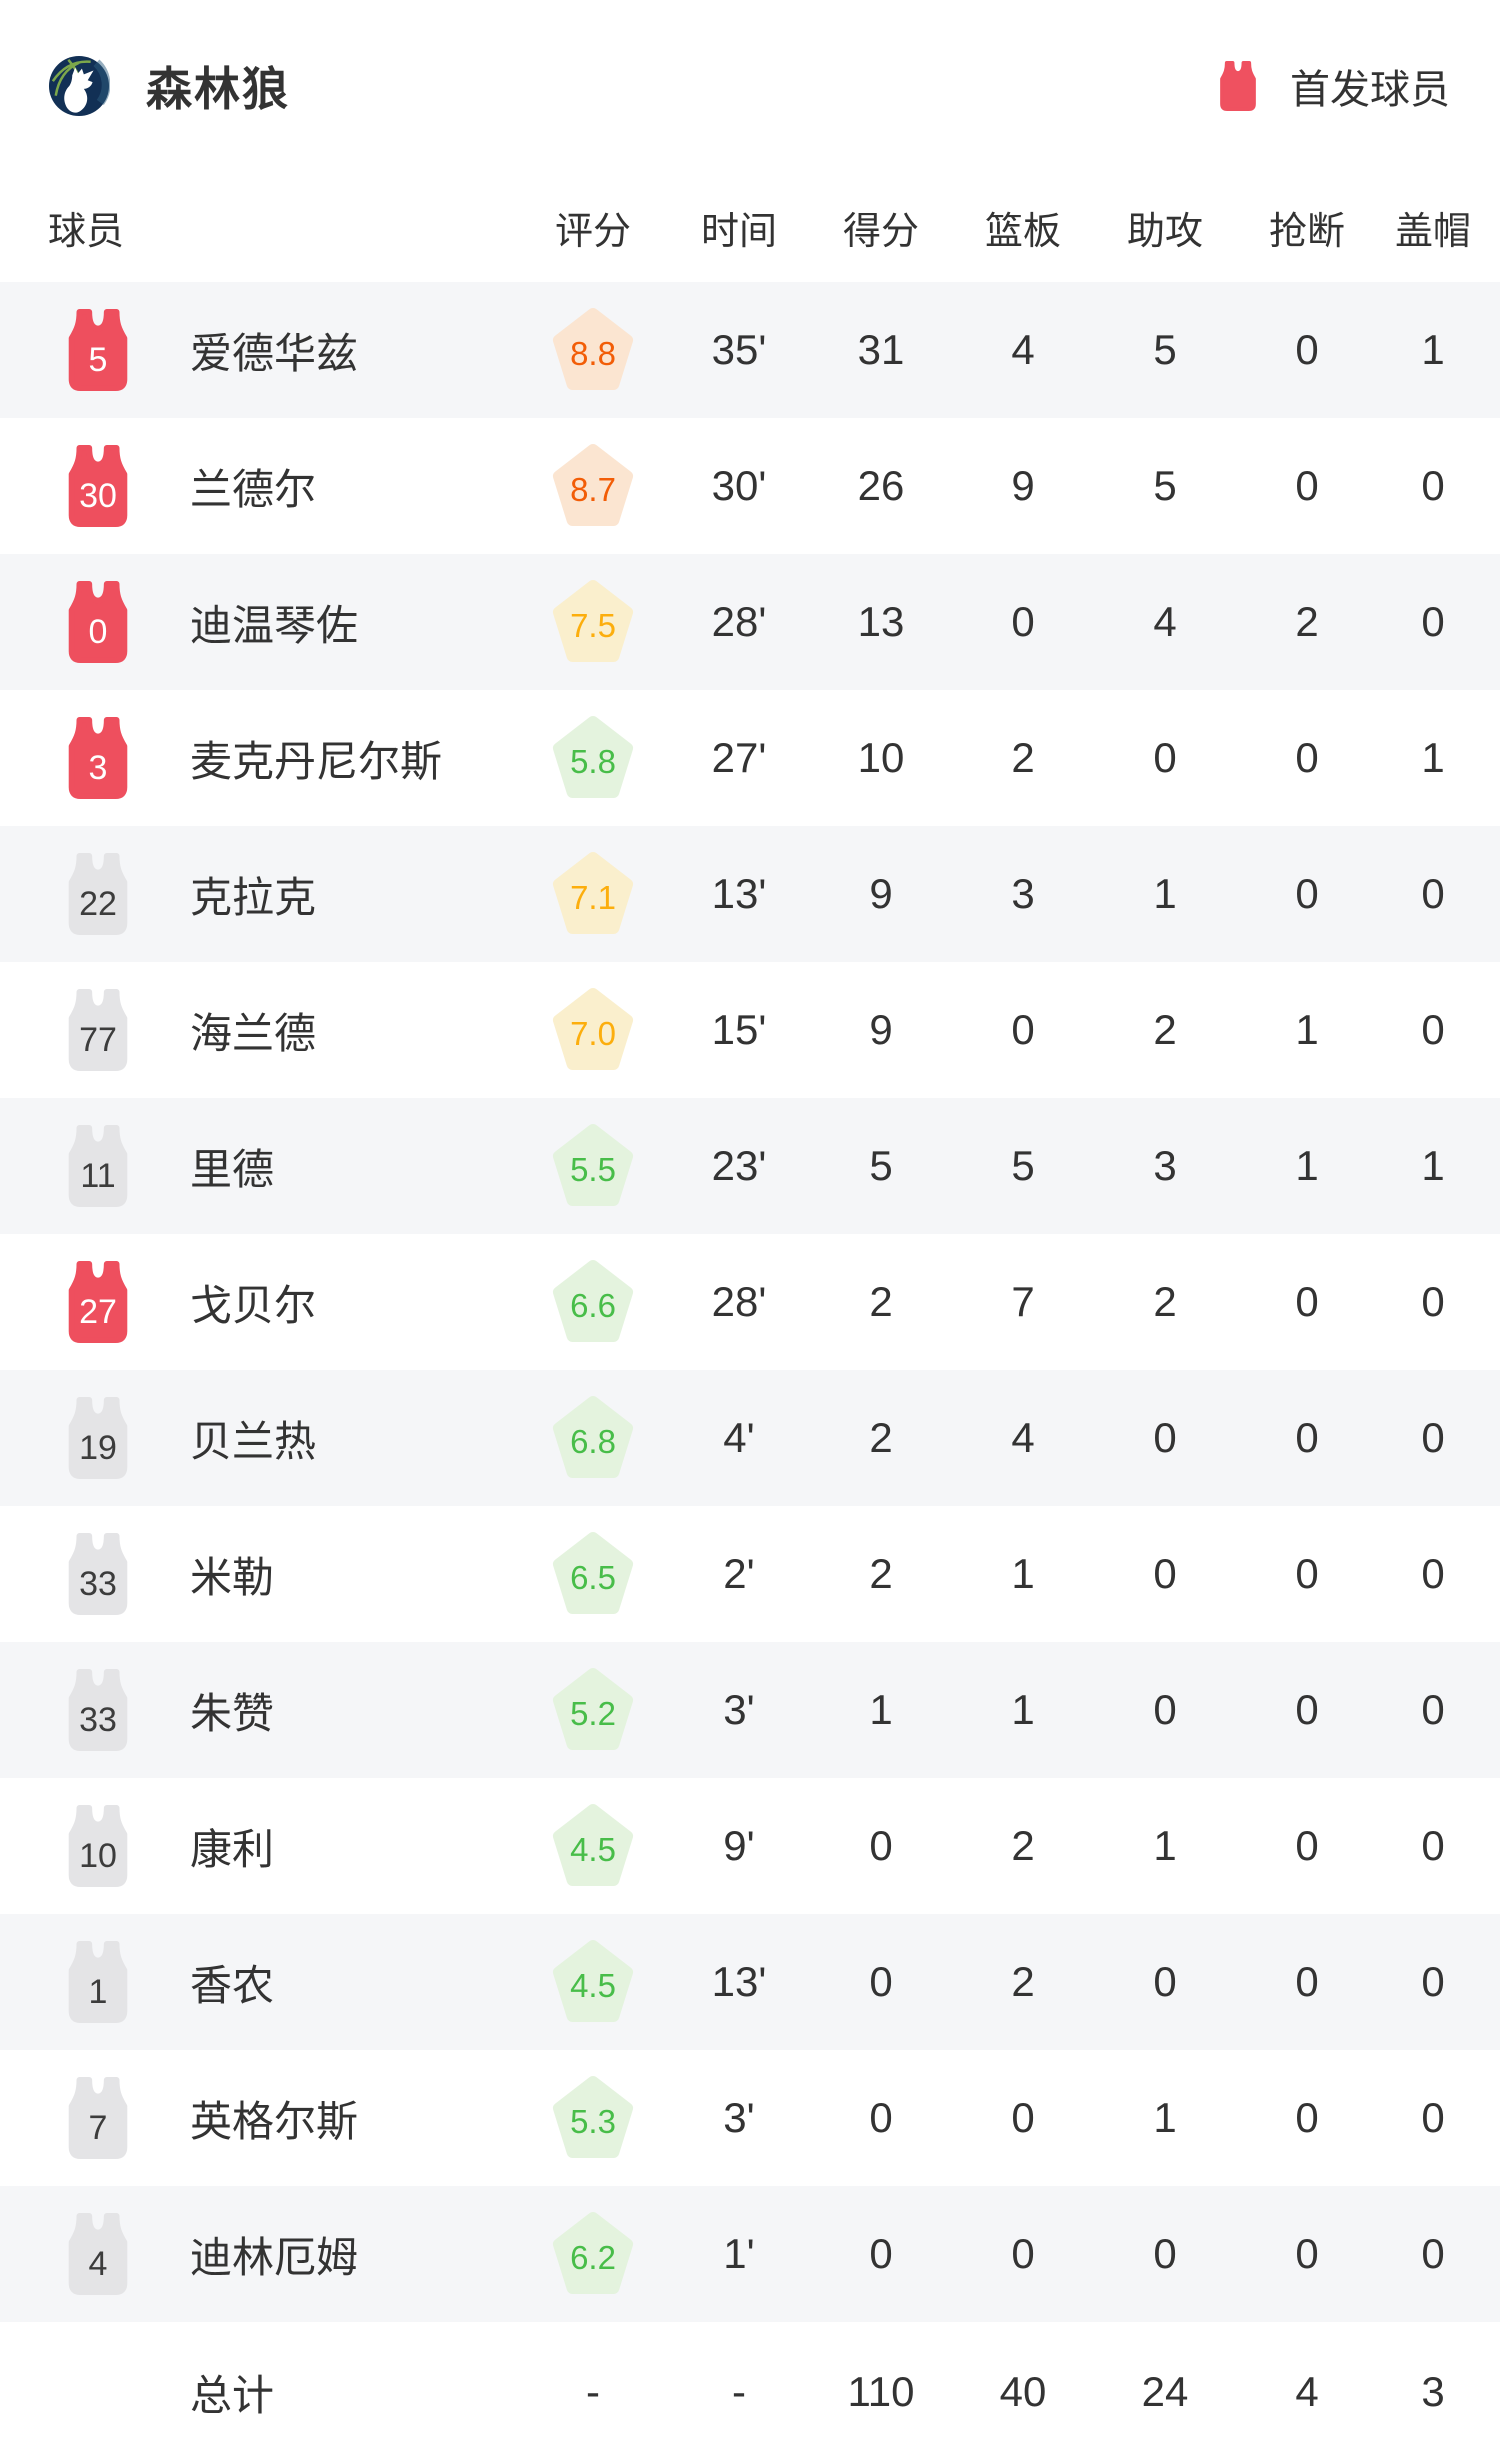 The height and width of the screenshot is (2464, 1500). What do you see at coordinates (98, 903) in the screenshot?
I see `jersey-number: 22` at bounding box center [98, 903].